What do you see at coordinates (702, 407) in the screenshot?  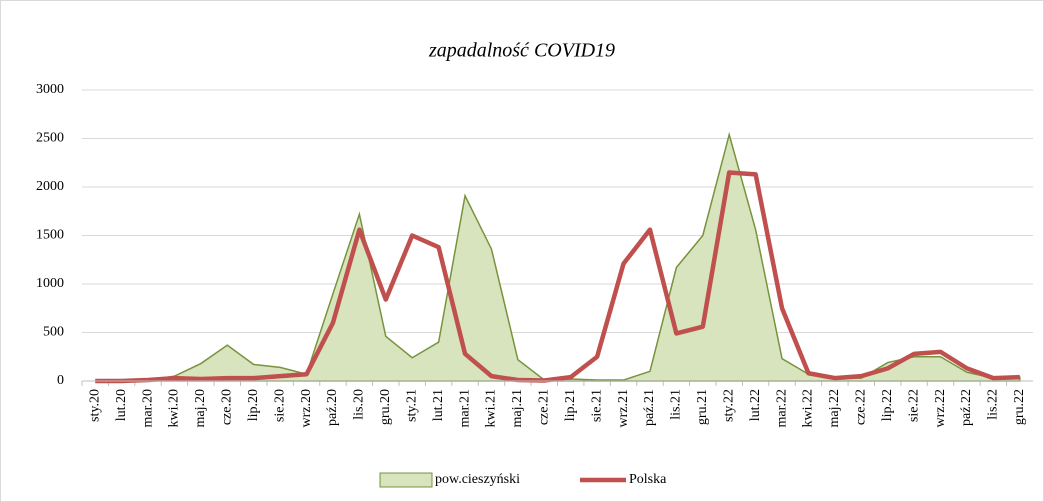 I see `x-tick-label: gru.21` at bounding box center [702, 407].